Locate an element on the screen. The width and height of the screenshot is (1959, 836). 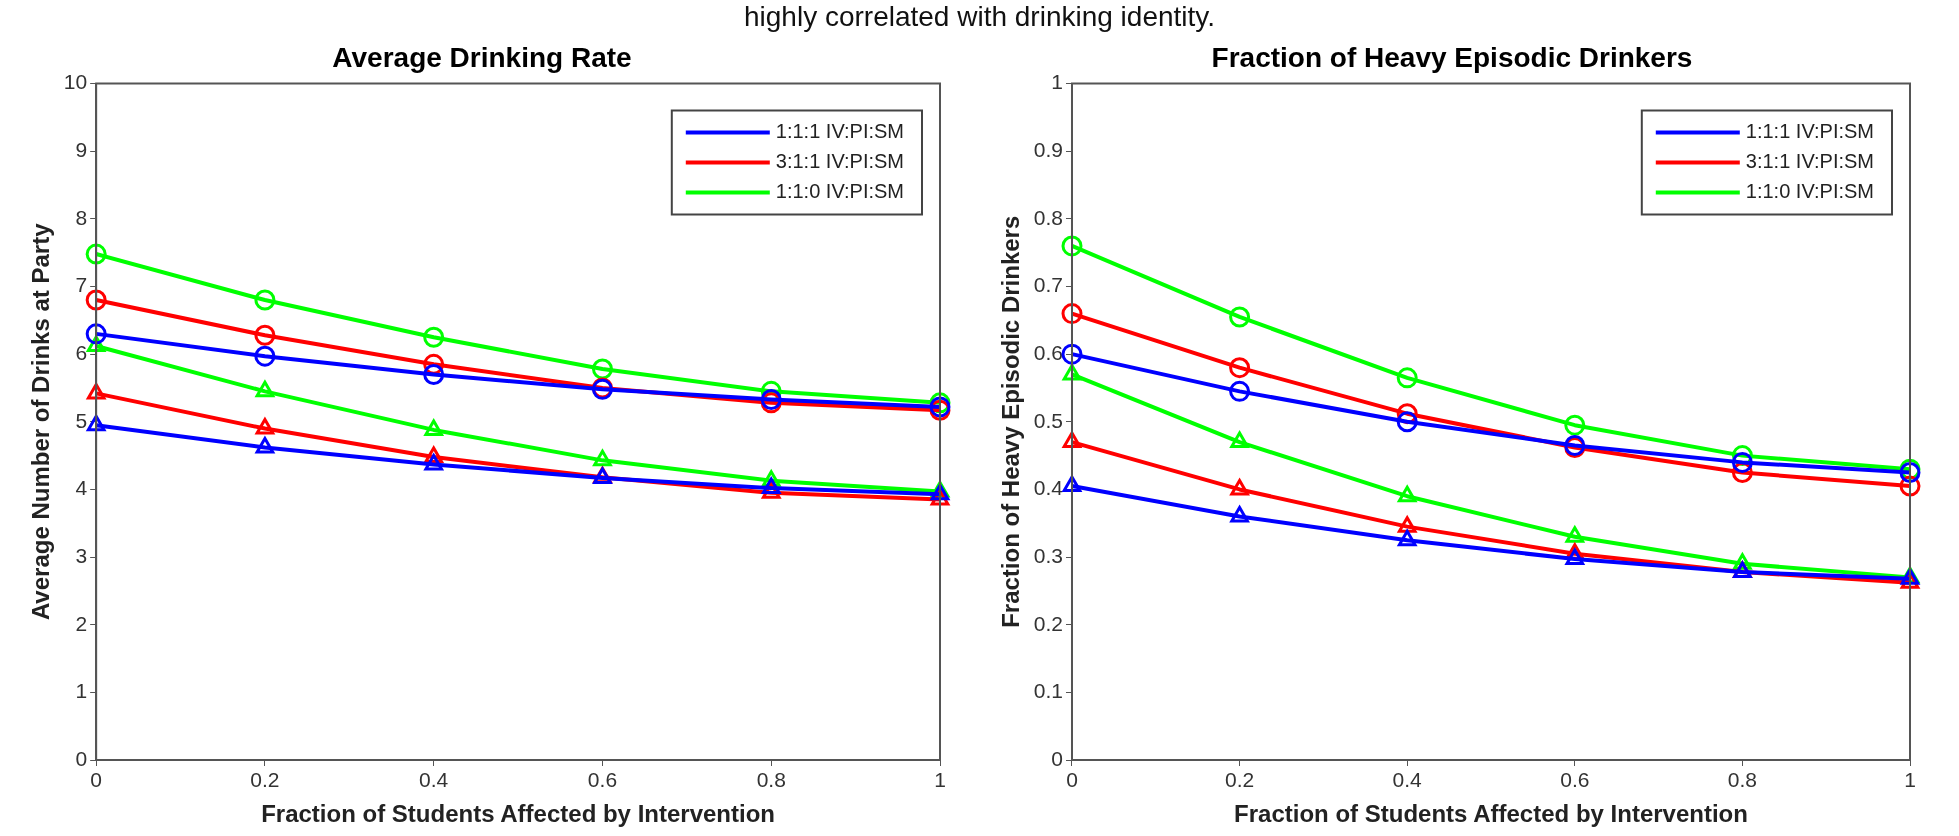
y-tick-label: 2 is located at coordinates (81, 623).